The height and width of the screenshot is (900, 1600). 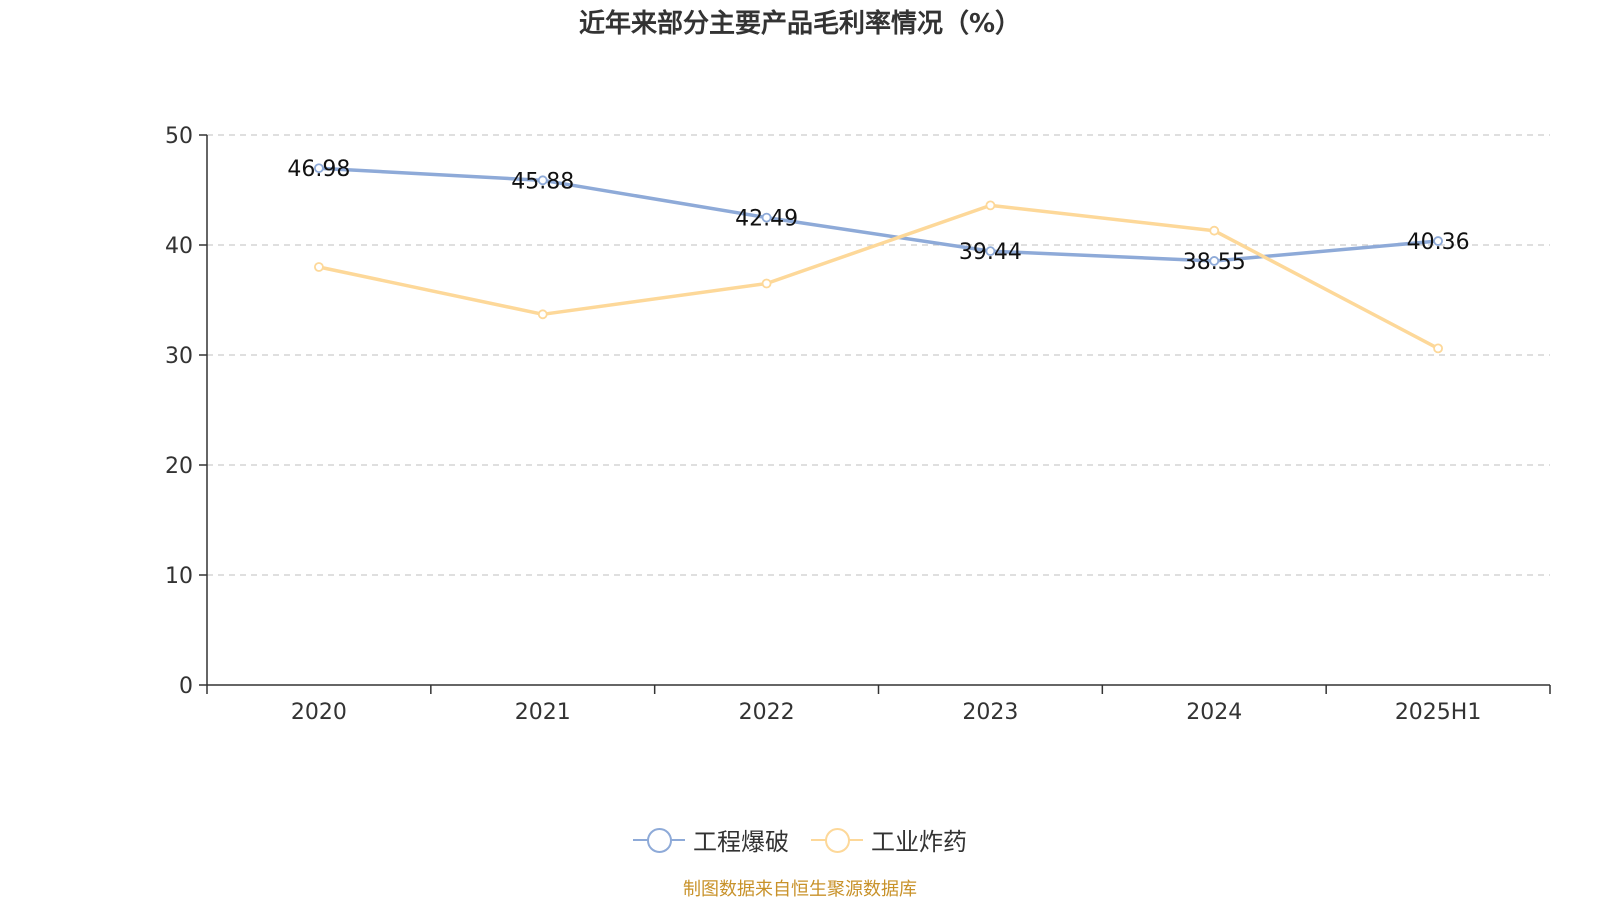 I want to click on legend: 工程爆破 工业炸药, so click(x=800, y=839).